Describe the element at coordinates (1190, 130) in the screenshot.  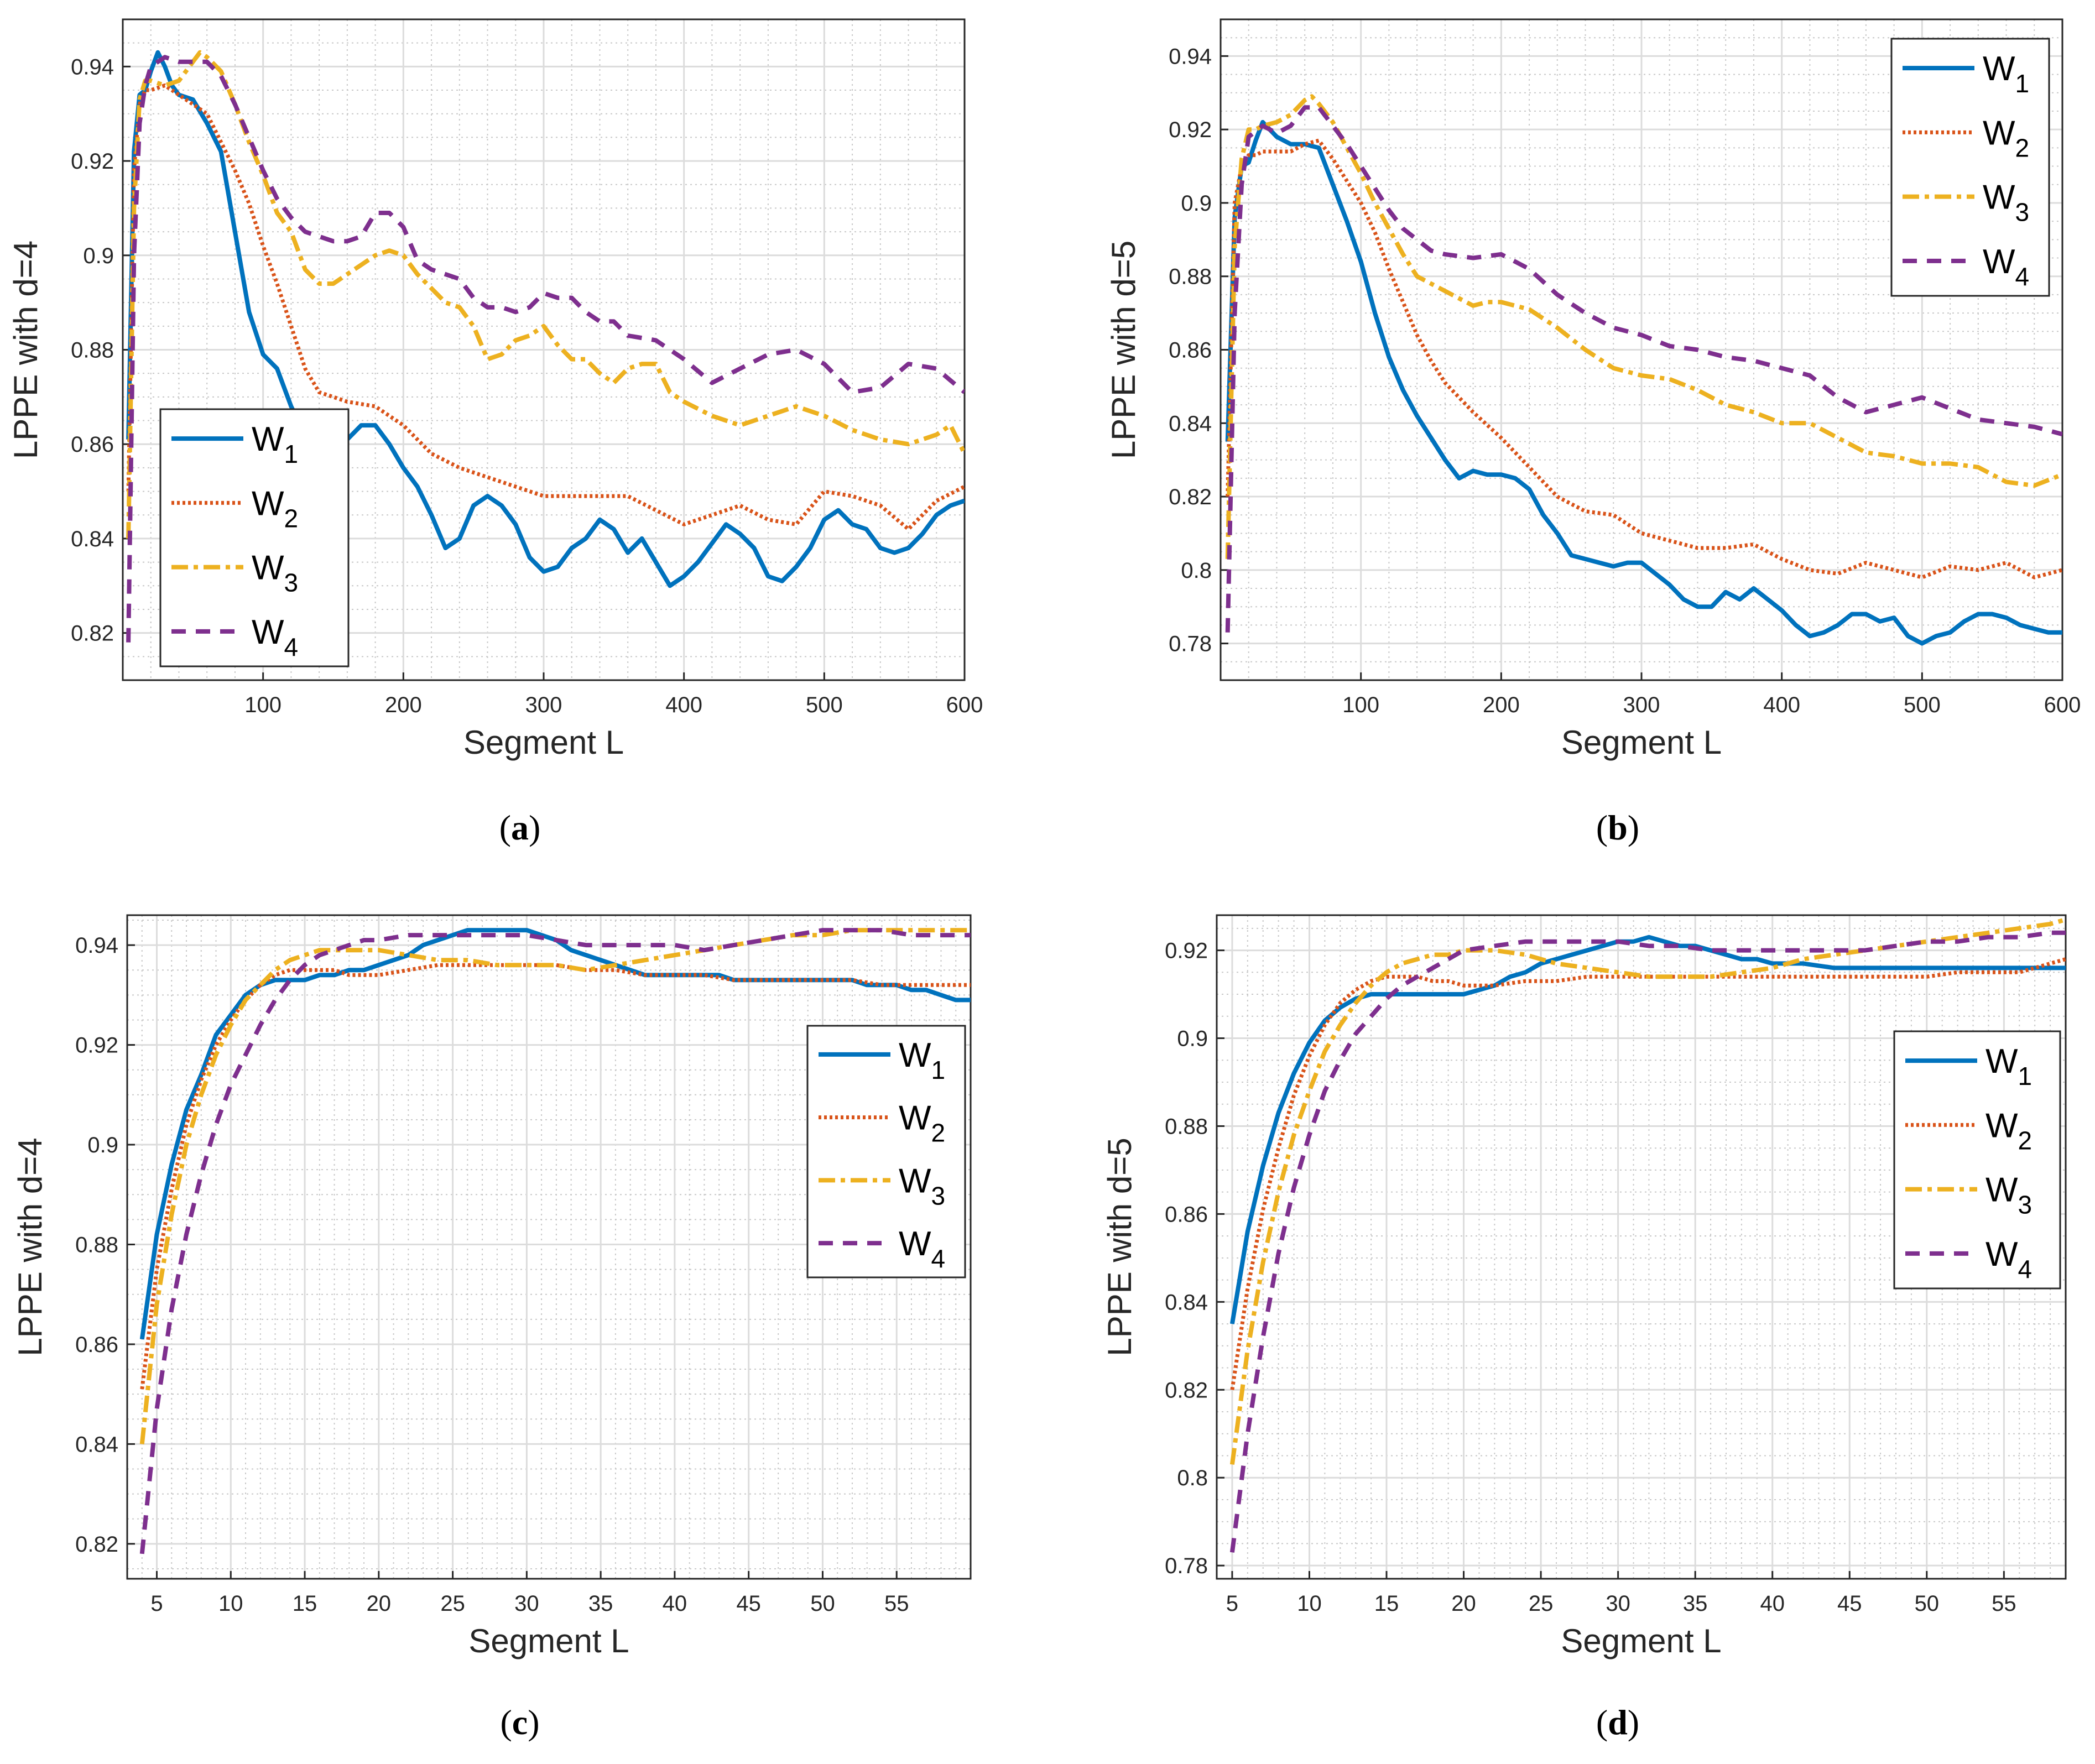
I see `panel-b-ytick-label: 0.92` at that location.